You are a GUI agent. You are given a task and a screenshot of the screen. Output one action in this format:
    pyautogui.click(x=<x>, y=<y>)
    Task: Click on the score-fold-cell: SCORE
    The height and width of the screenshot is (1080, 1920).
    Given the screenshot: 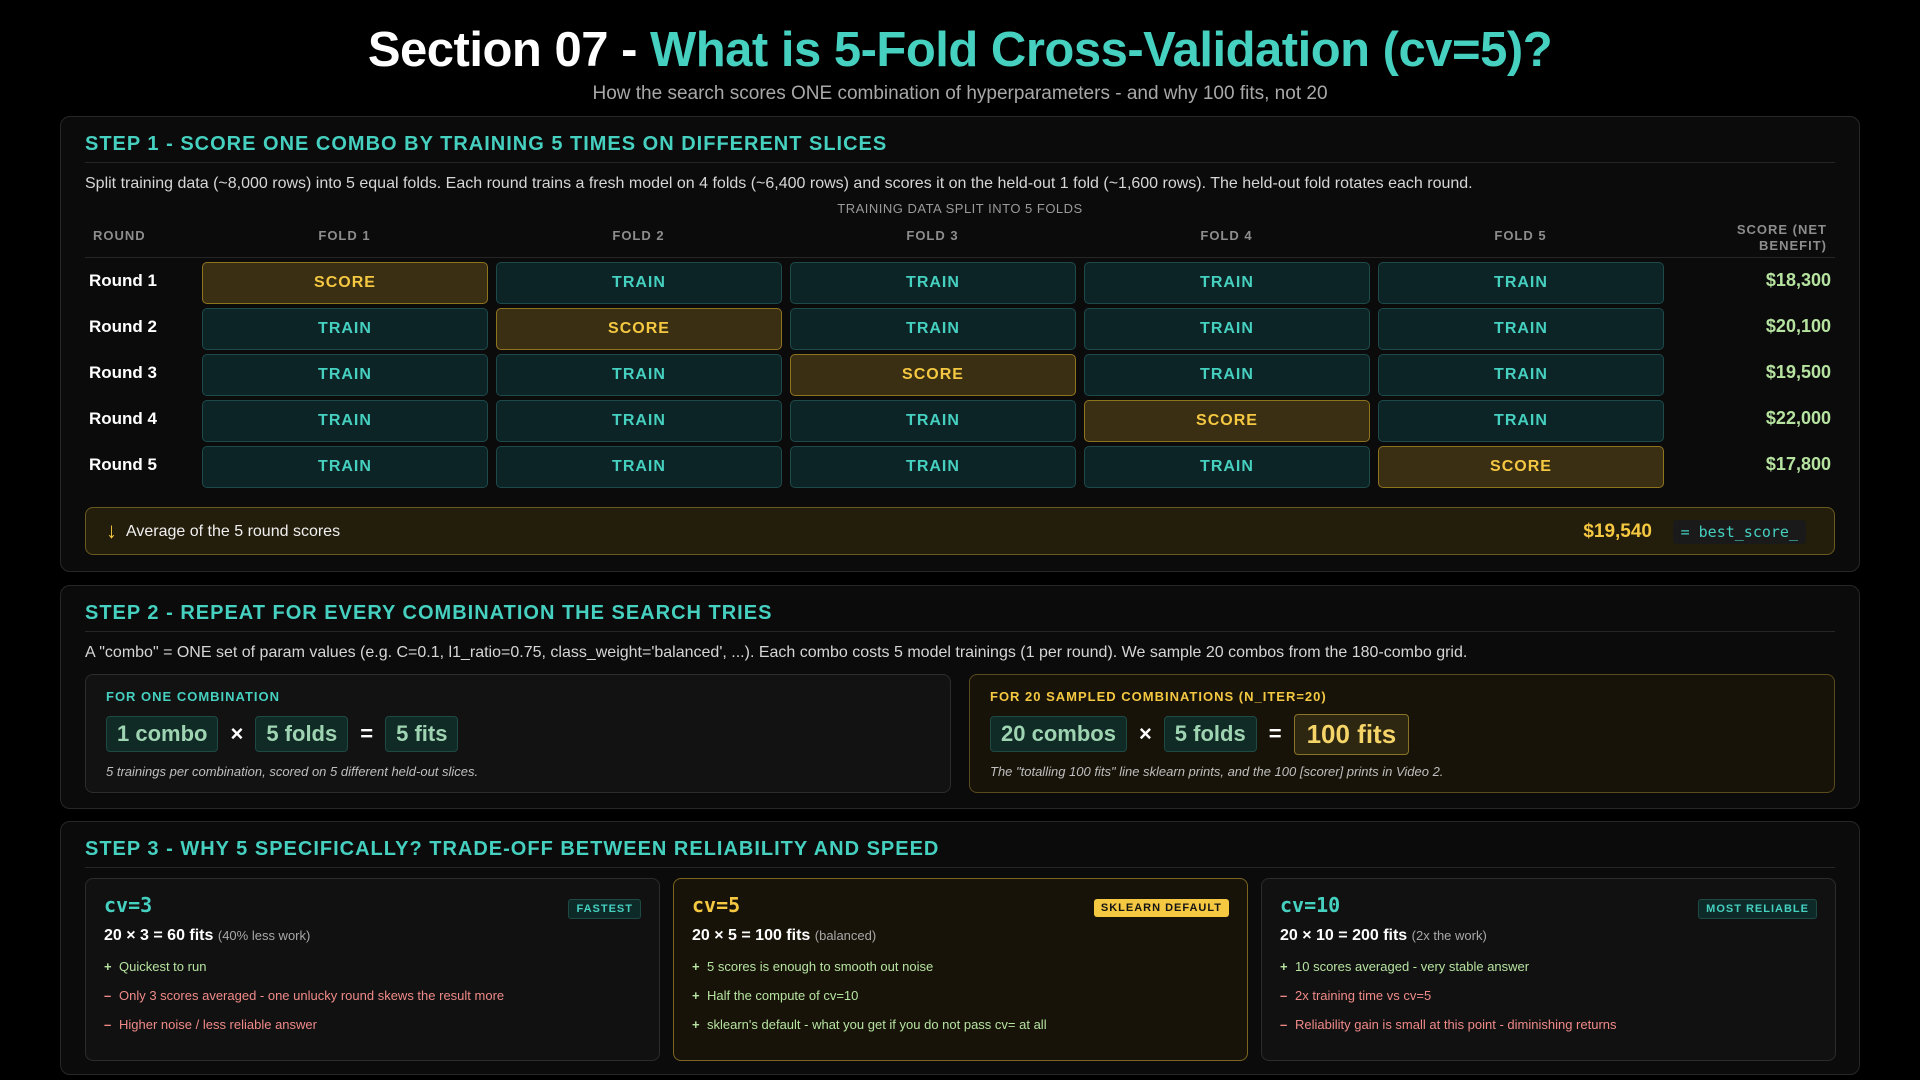 What is the action you would take?
    pyautogui.click(x=639, y=329)
    